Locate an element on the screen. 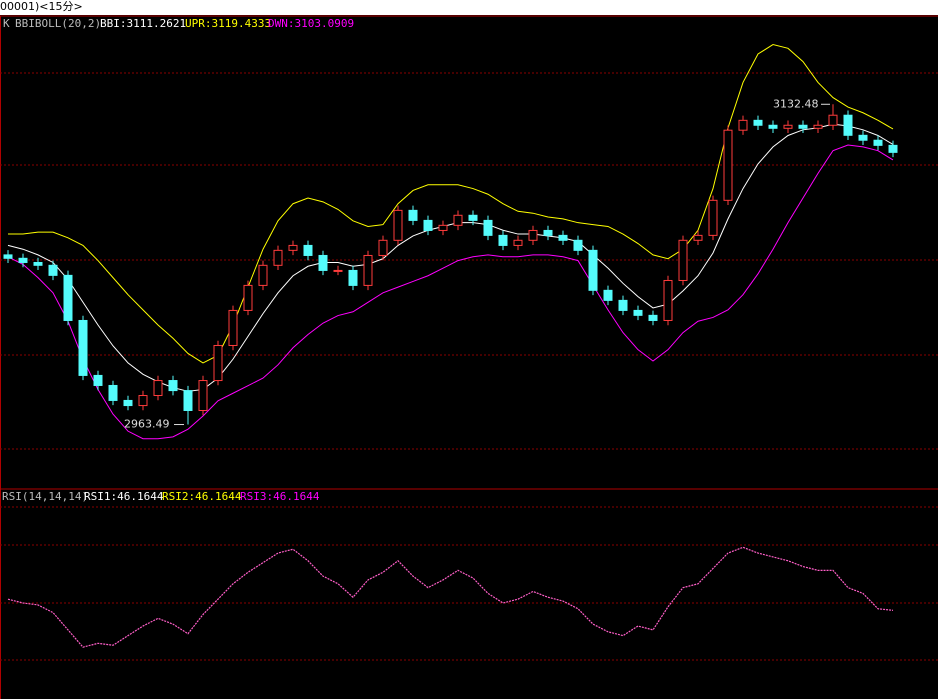 The image size is (938, 699). legend-entry: DWN:3103.0909 is located at coordinates (311, 23).